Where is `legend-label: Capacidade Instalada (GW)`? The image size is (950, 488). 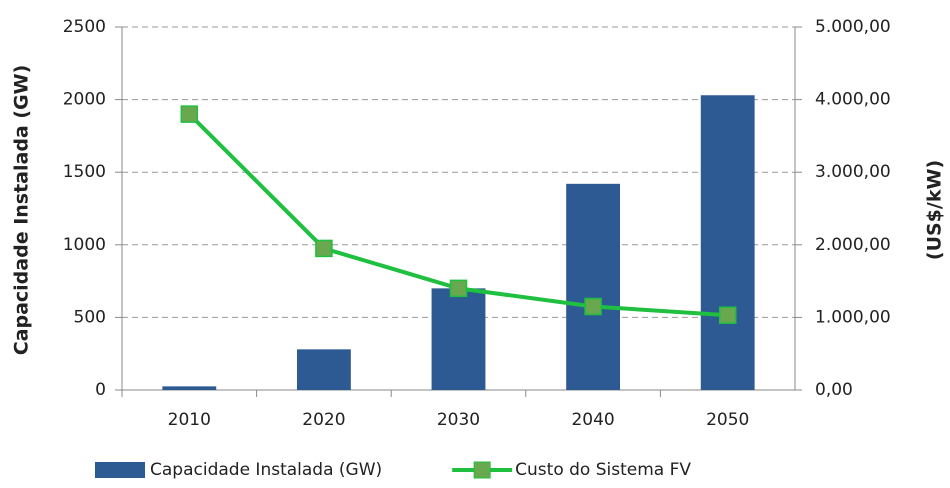 legend-label: Capacidade Instalada (GW) is located at coordinates (266, 470).